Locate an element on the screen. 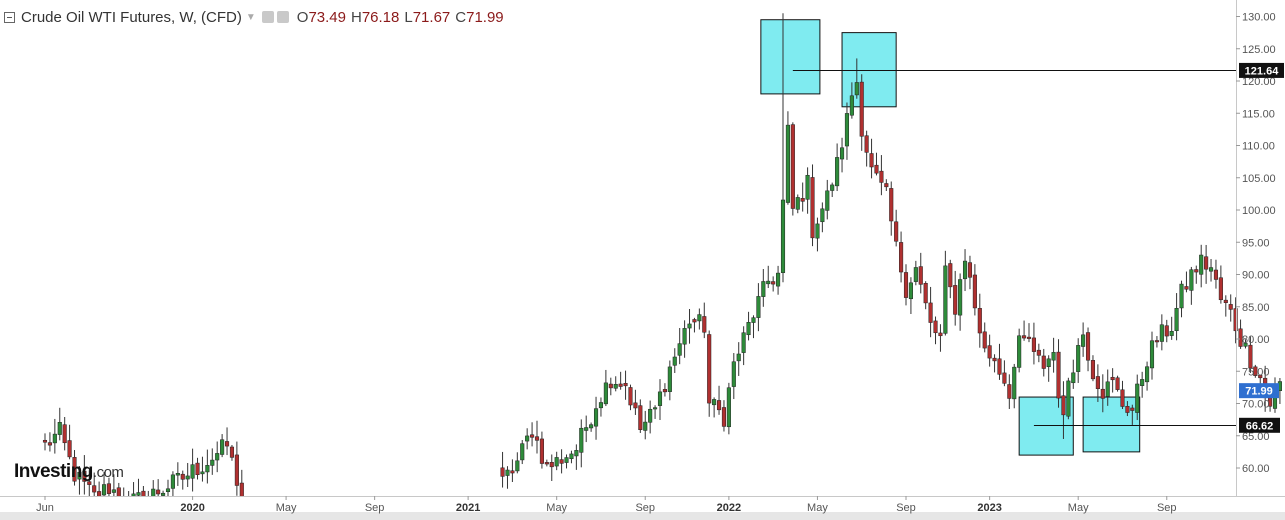 Image resolution: width=1285 pixels, height=520 pixels. current-price-tag: 71.99 is located at coordinates (1259, 391).